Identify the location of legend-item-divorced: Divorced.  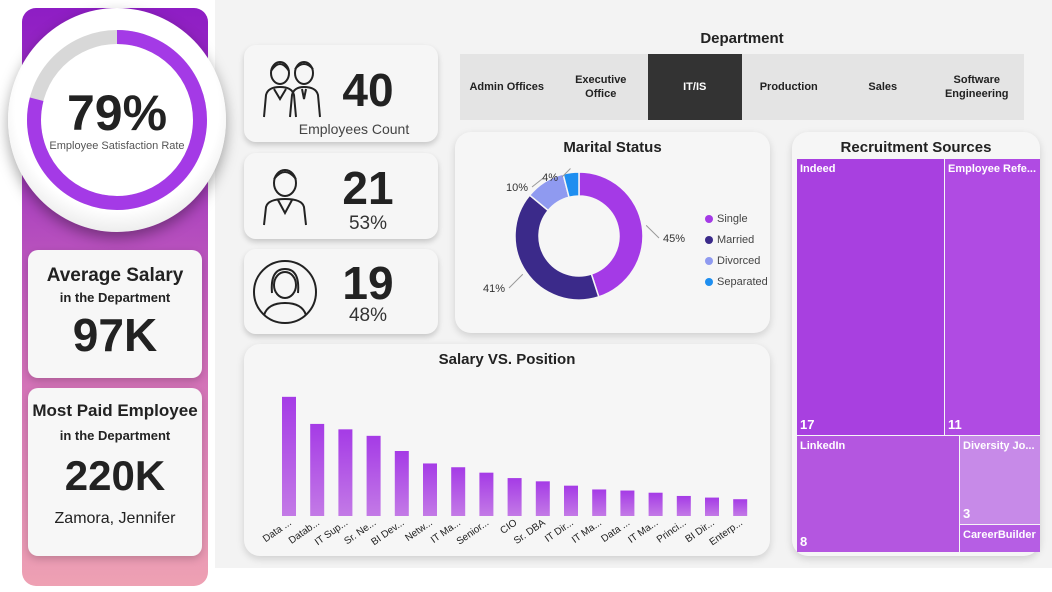
(736, 260).